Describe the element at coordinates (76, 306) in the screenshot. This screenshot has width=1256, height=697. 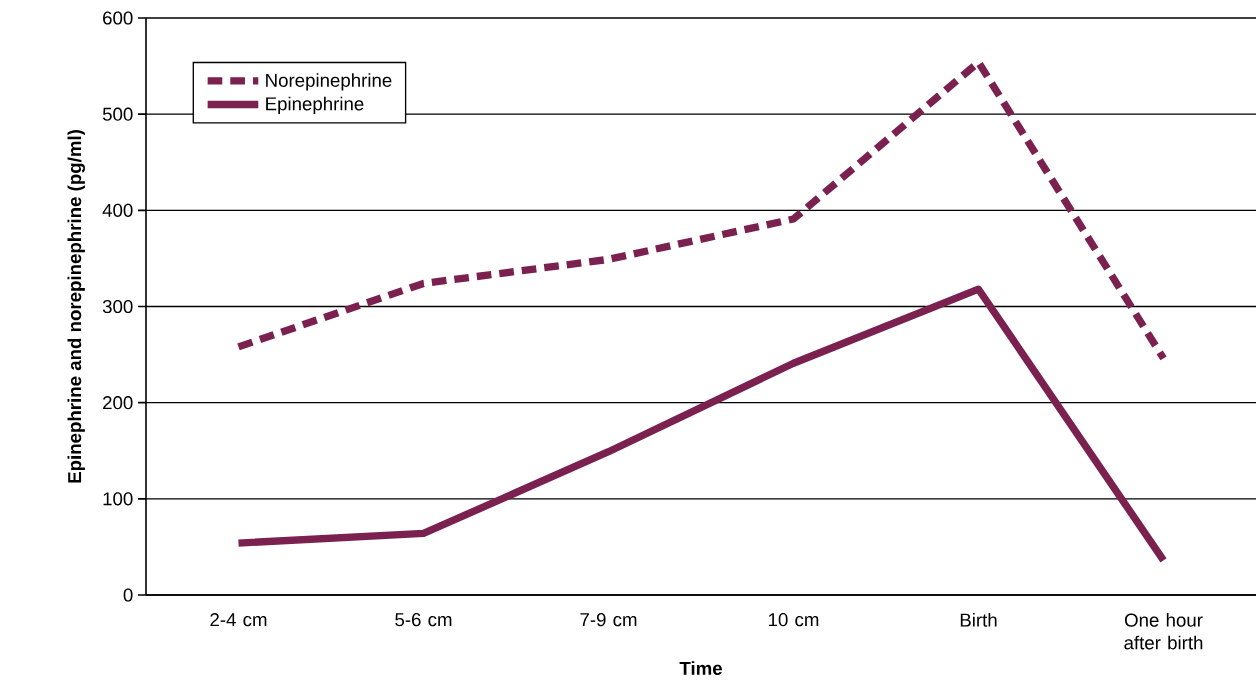
I see `y-axis-title: Epinephrine and norepinephrine (pg/ml)` at that location.